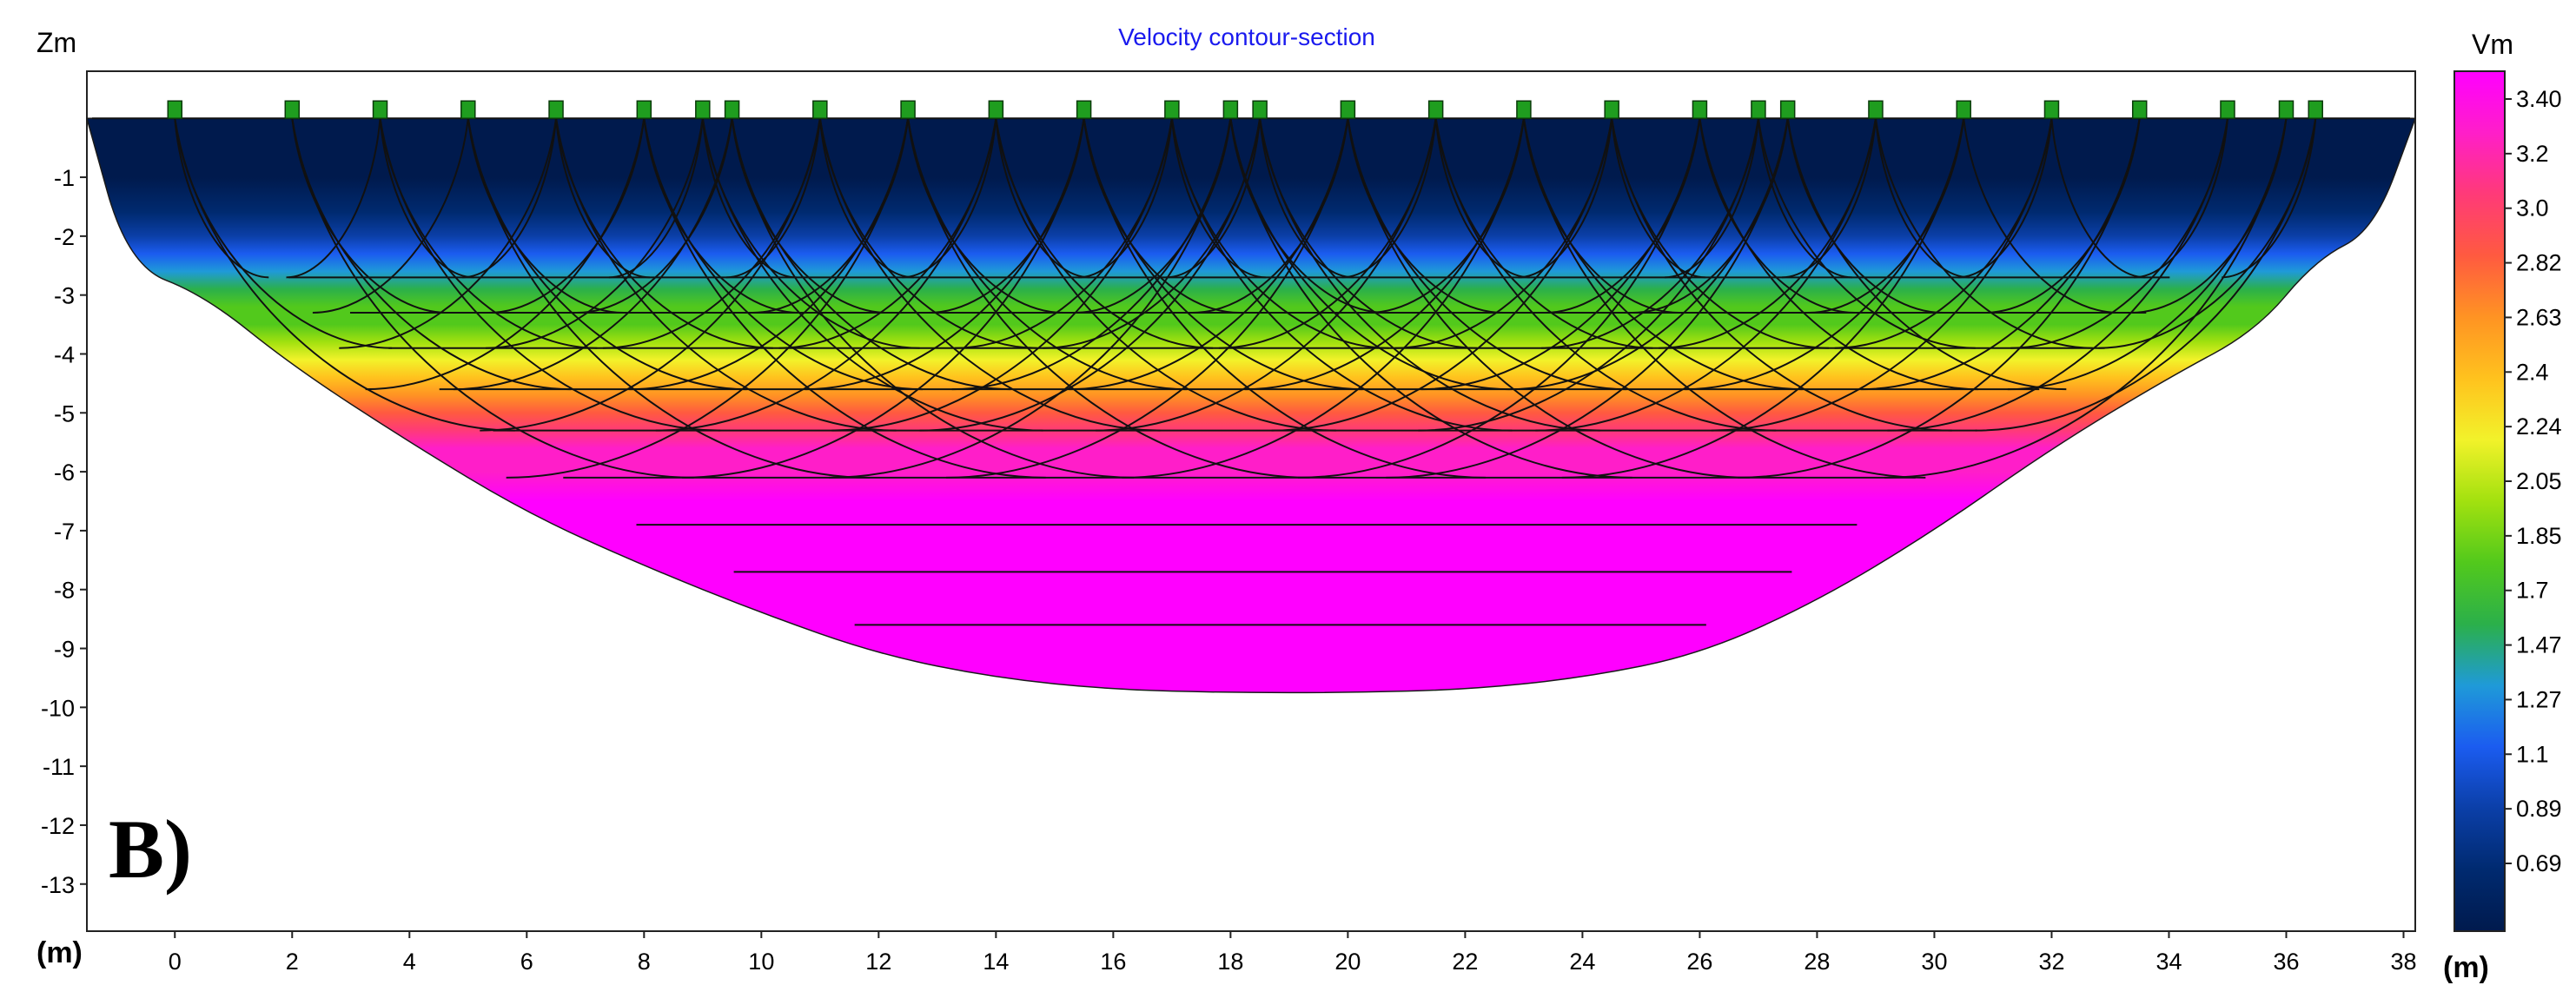 The image size is (2576, 1005). I want to click on colorbar-tick-label: 2.05, so click(2539, 481).